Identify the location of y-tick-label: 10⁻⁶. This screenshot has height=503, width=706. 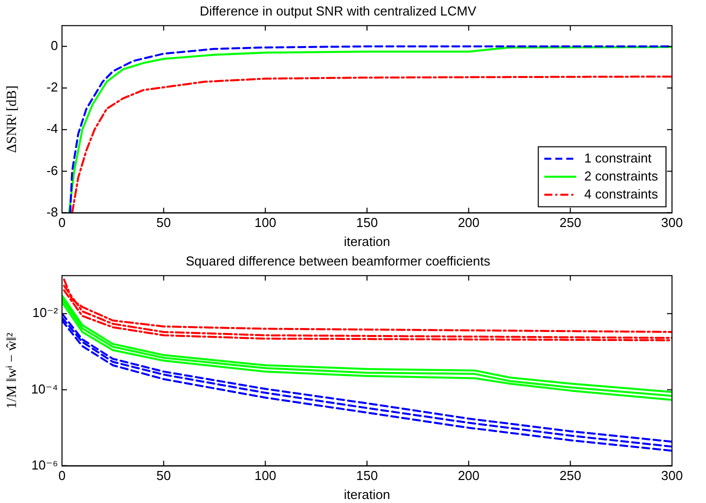
(44, 464).